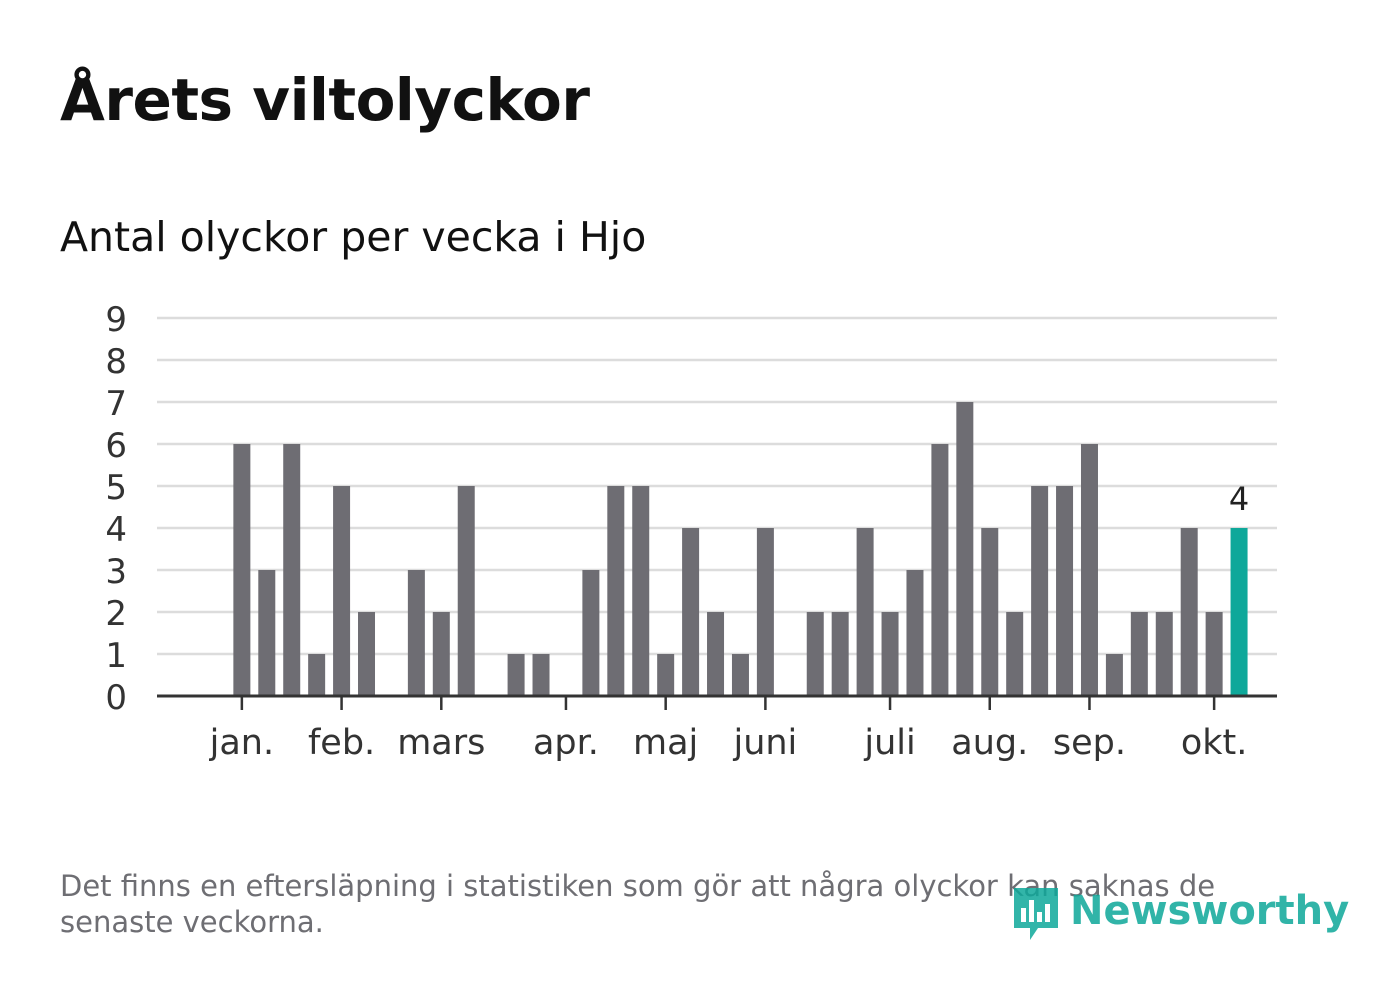 The width and height of the screenshot is (1382, 999). Describe the element at coordinates (116, 362) in the screenshot. I see `y-tick-label: 8` at that location.